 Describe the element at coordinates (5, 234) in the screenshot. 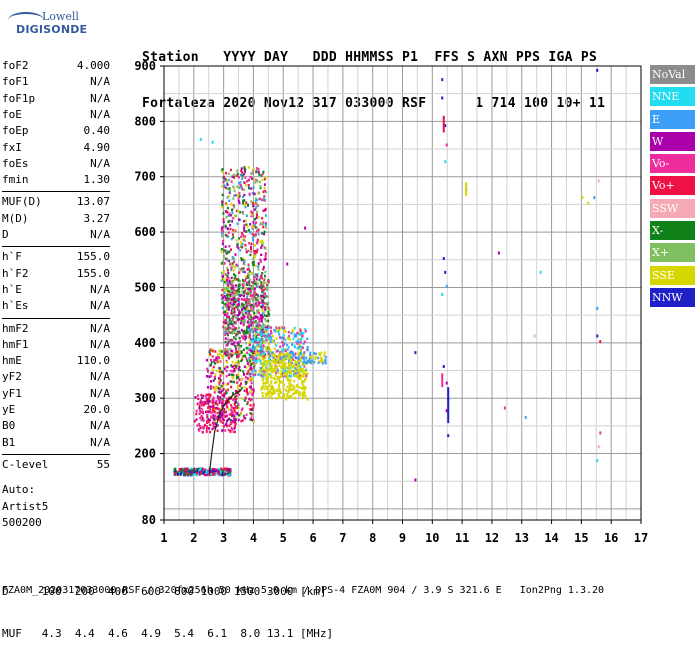

I see `parameter-label: D` at that location.